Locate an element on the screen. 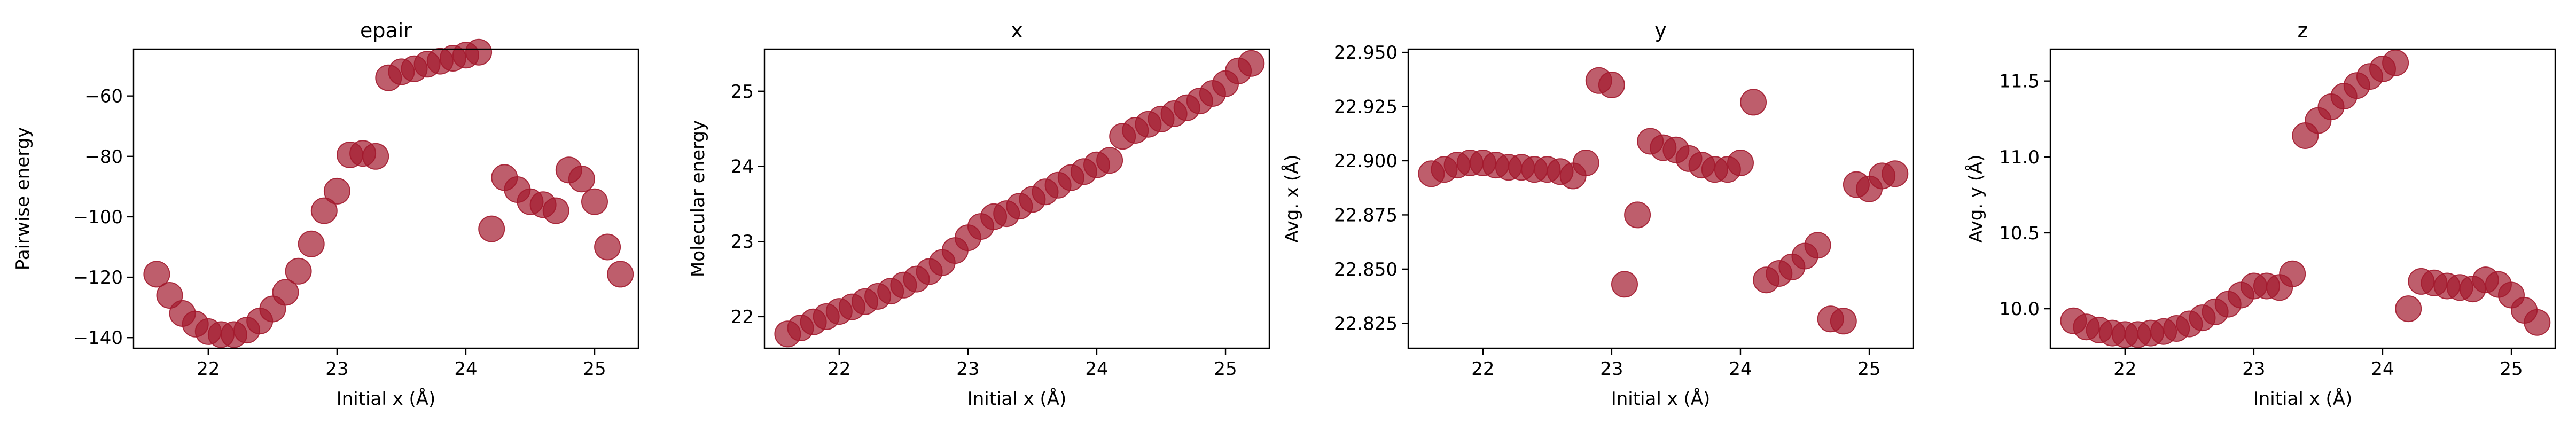  chart0-ytick-label: −100 is located at coordinates (98, 217).